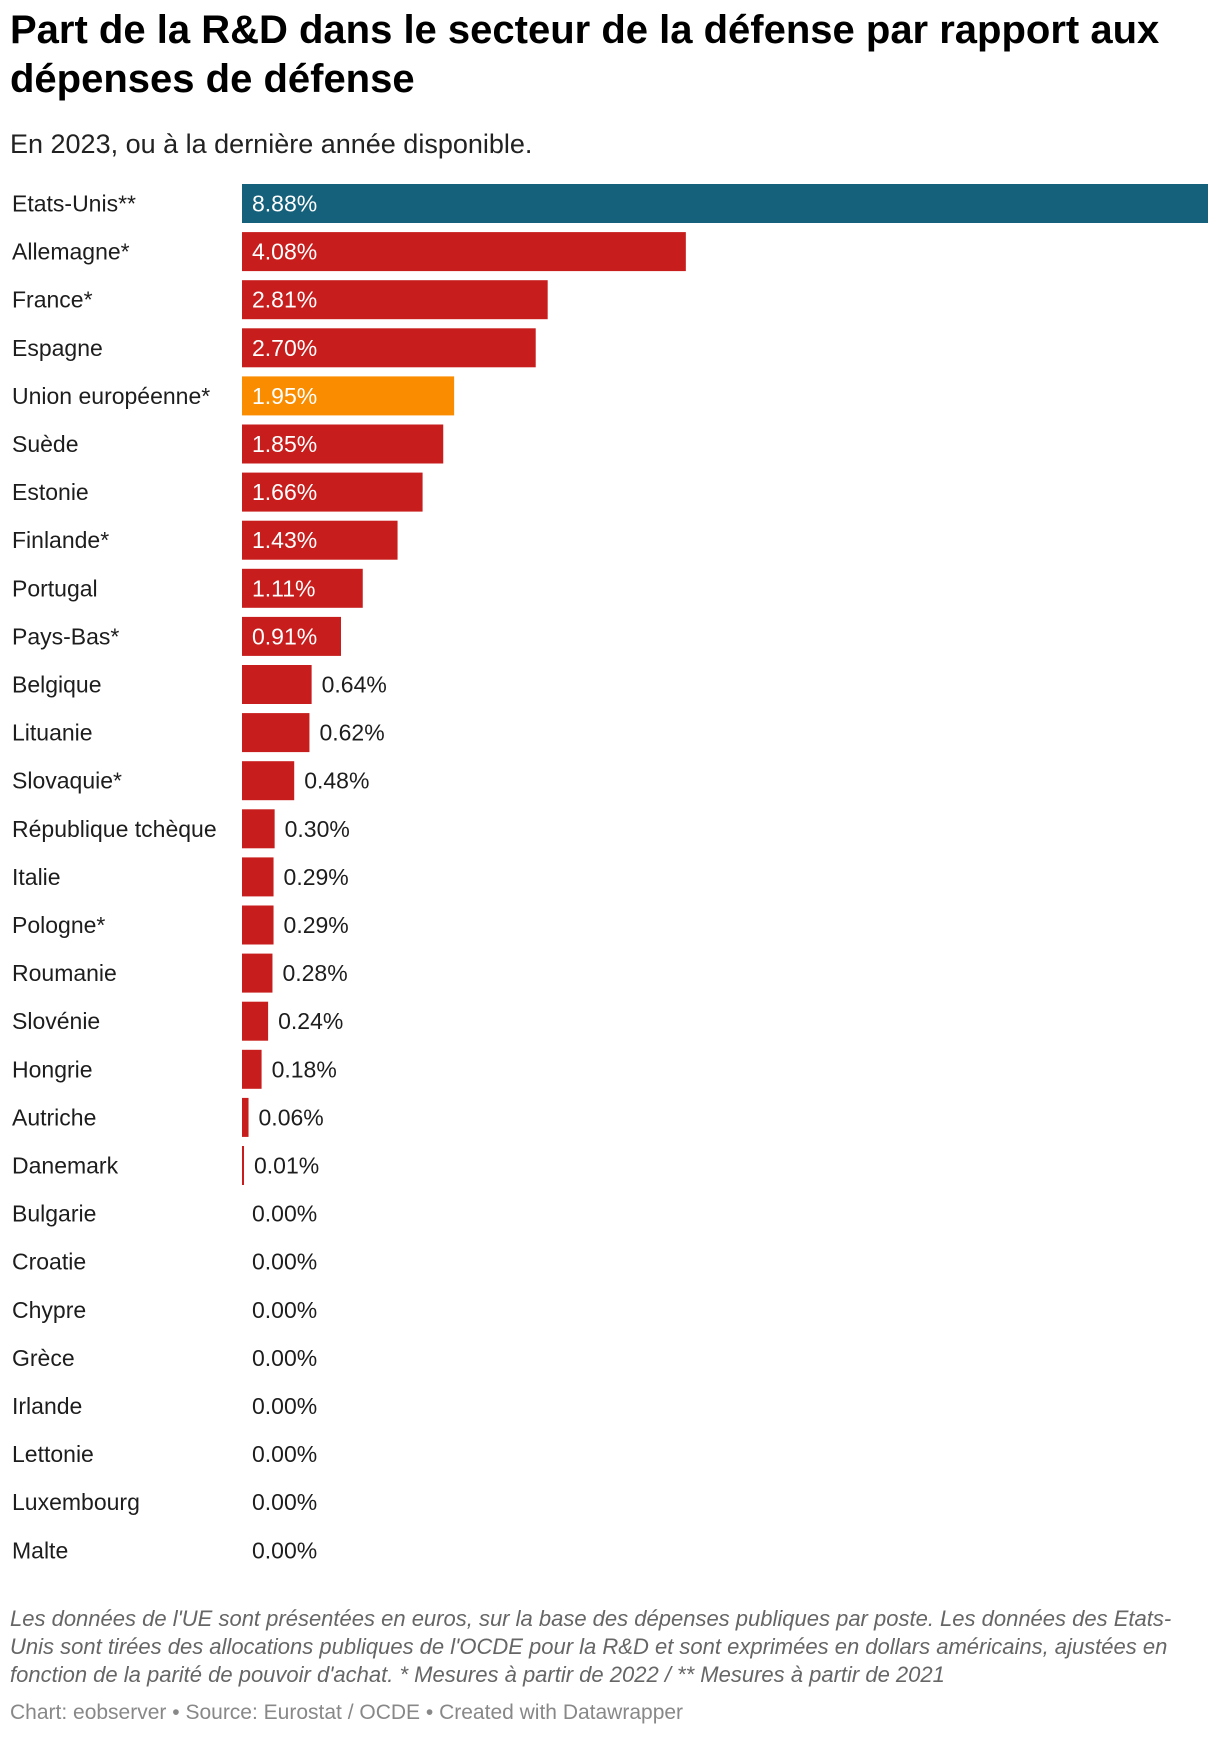 This screenshot has height=1738, width=1220. Describe the element at coordinates (284, 348) in the screenshot. I see `value-label: 2.70%` at that location.